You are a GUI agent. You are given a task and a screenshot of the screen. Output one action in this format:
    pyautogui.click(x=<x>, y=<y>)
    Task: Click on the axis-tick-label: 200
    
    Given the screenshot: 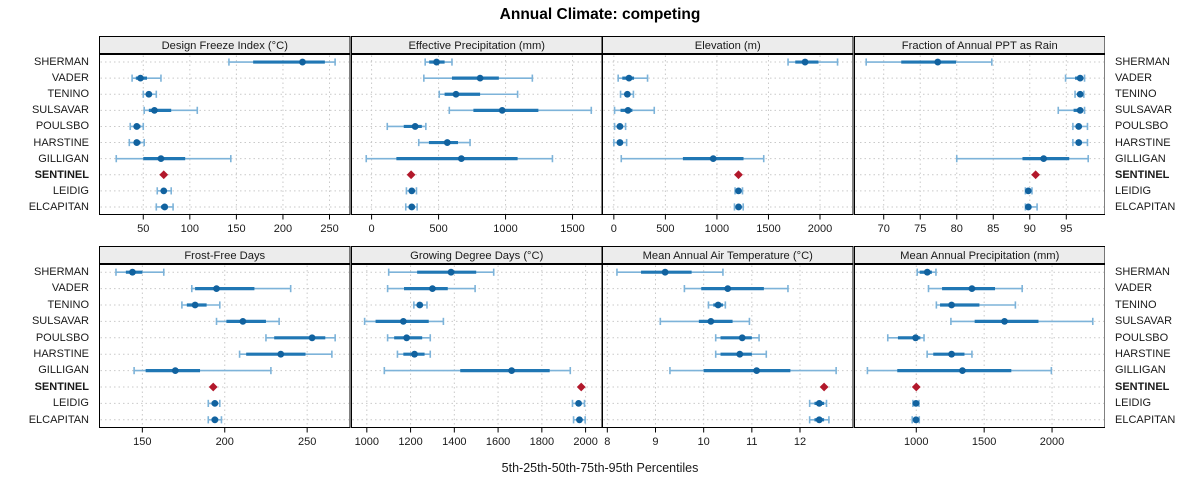 What is the action you would take?
    pyautogui.click(x=225, y=442)
    